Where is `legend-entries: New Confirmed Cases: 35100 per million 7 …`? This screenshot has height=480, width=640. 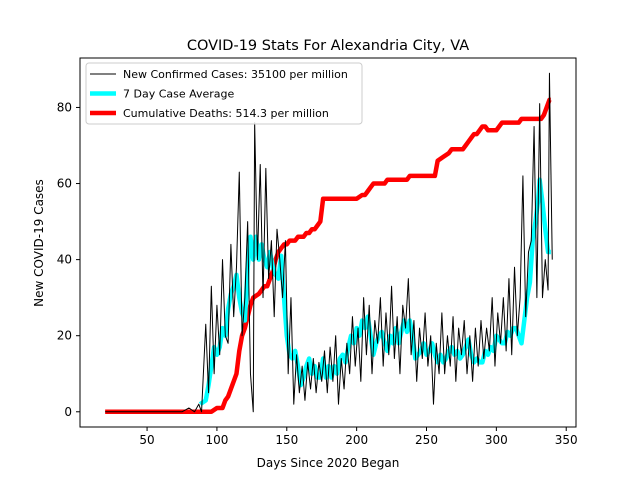 legend-entries: New Confirmed Cases: 35100 per million 7 … is located at coordinates (219, 94).